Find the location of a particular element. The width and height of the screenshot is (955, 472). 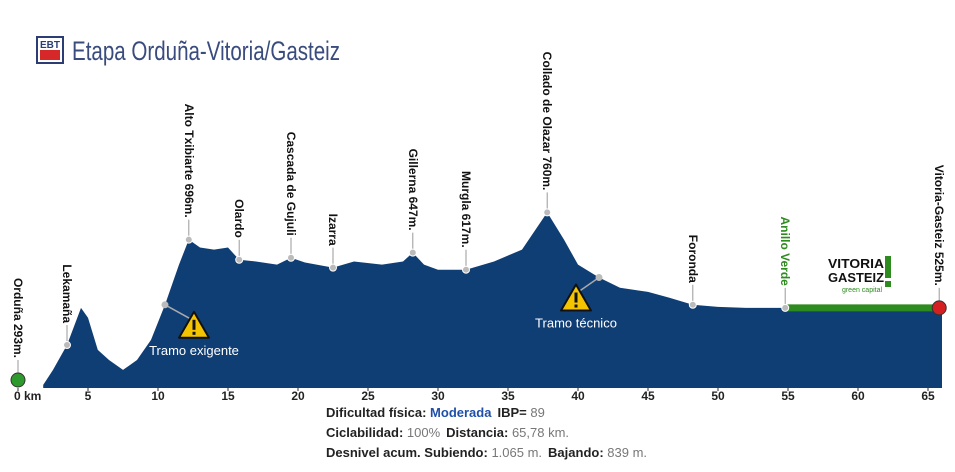

badge-line: green capital is located at coordinates (862, 290).